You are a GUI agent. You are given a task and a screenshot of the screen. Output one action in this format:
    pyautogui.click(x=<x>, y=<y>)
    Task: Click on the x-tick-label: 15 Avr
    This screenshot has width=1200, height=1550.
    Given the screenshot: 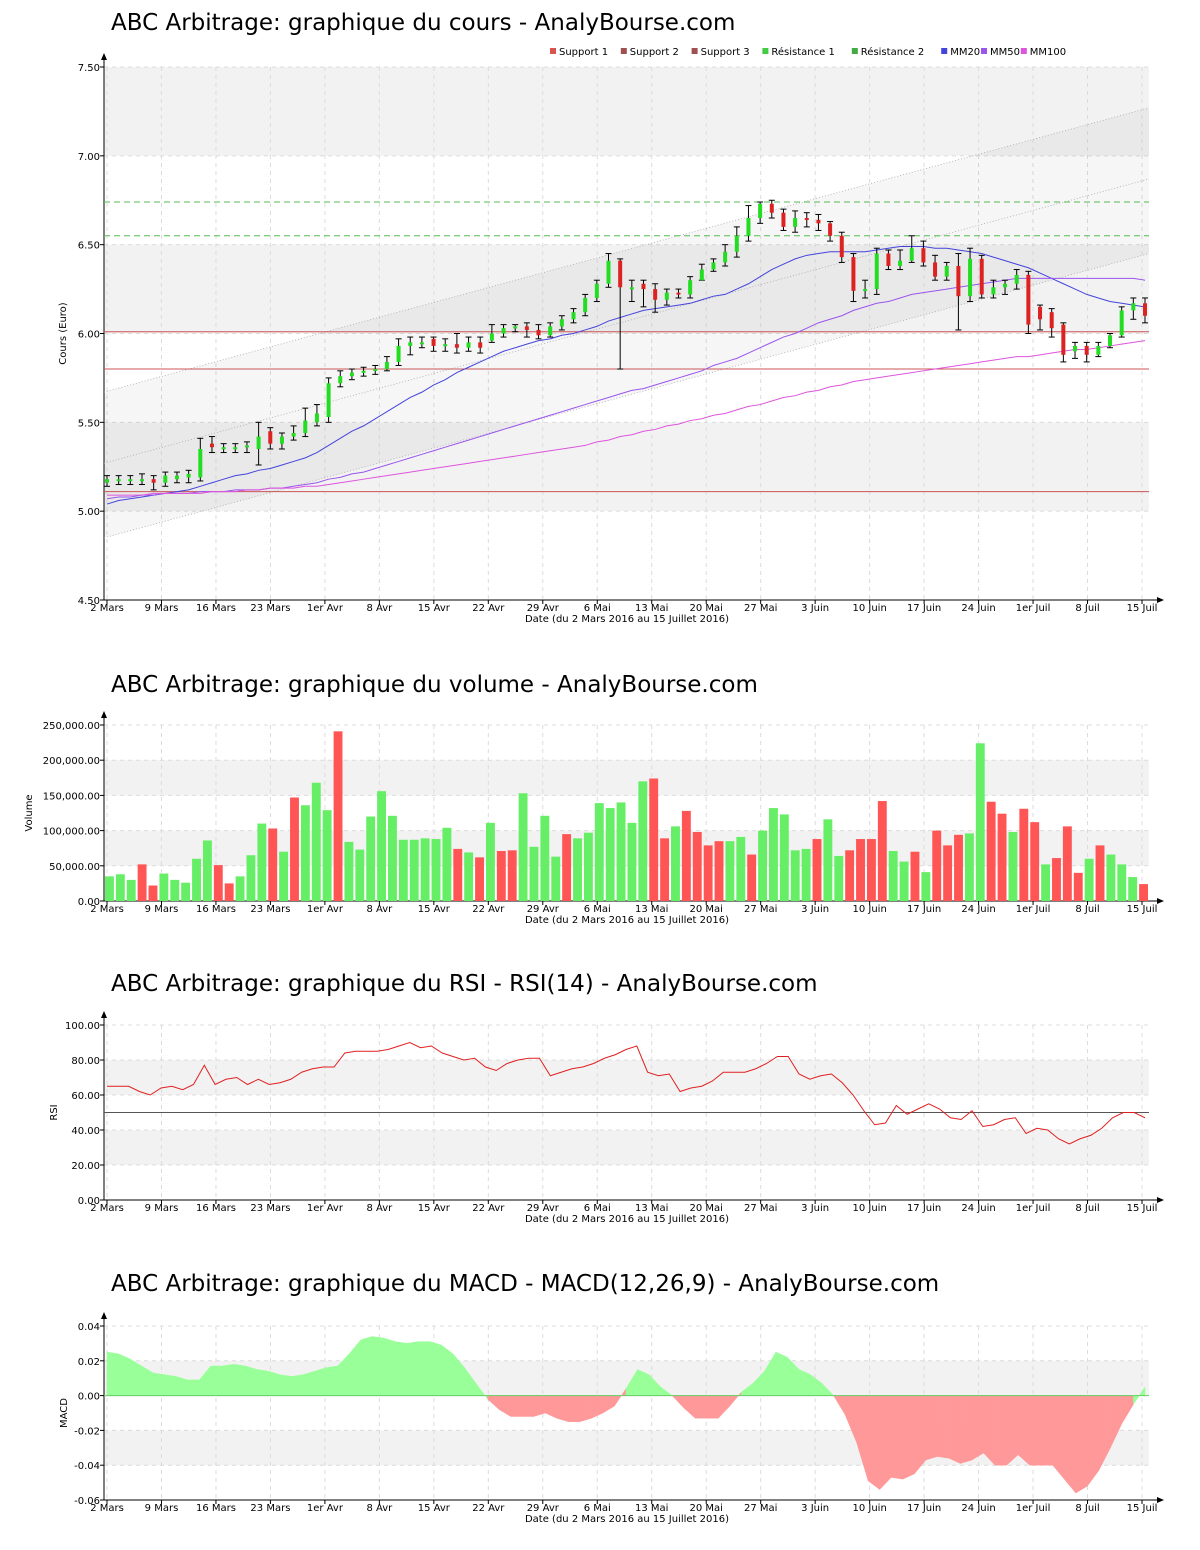 What is the action you would take?
    pyautogui.click(x=434, y=909)
    